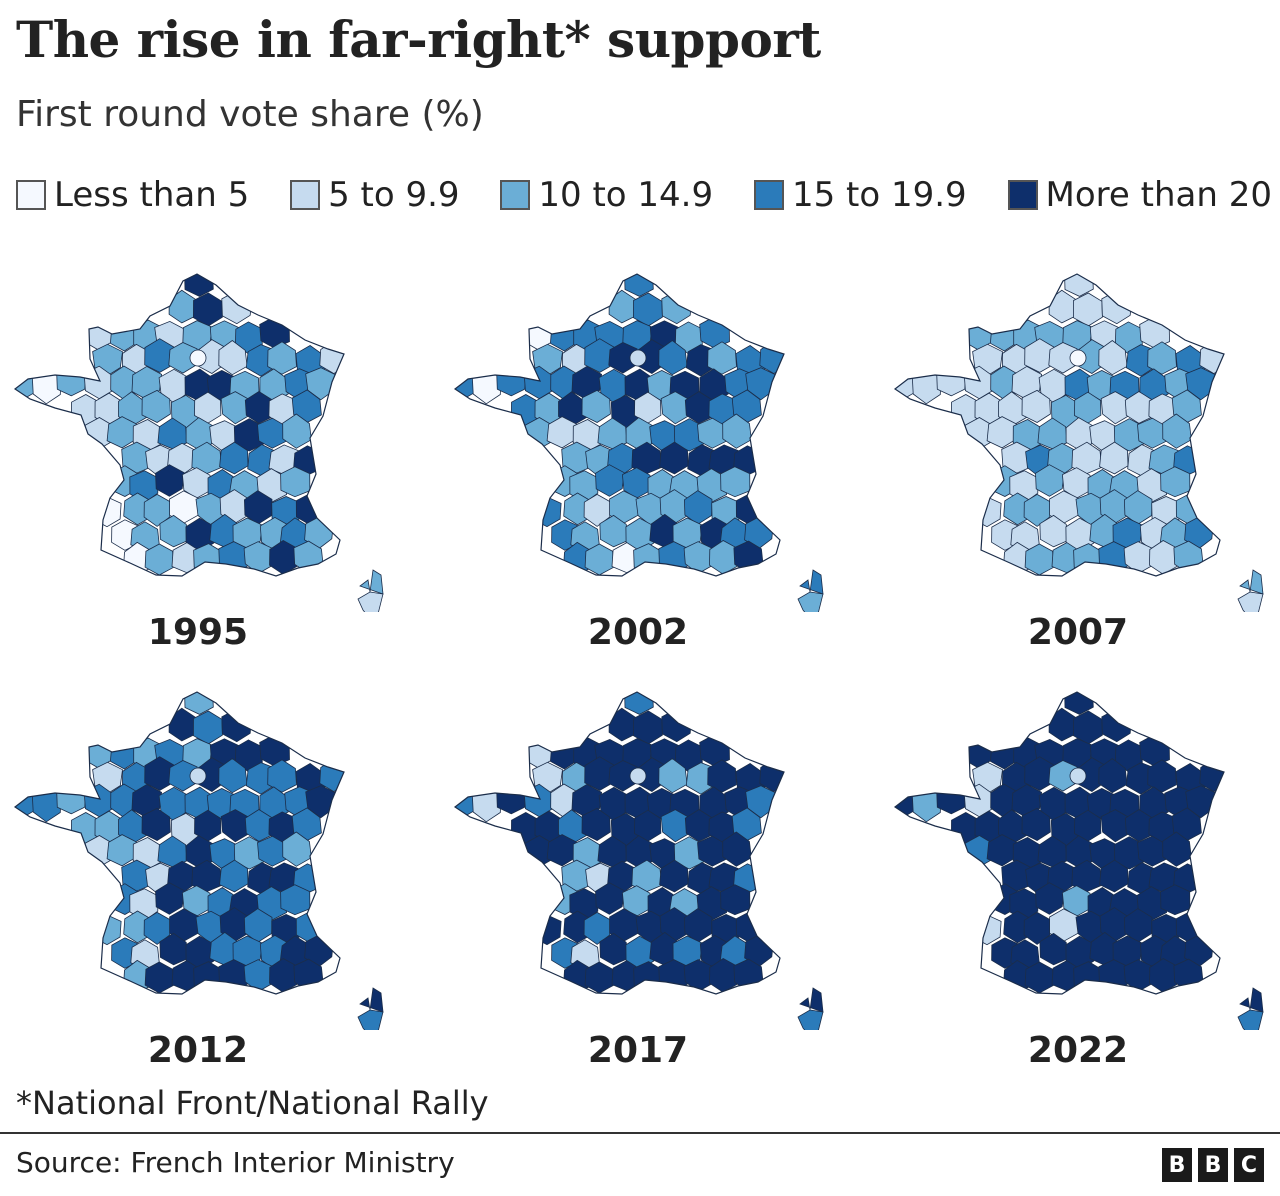  I want to click on map-panel-2007: 2007, so click(1080, 467).